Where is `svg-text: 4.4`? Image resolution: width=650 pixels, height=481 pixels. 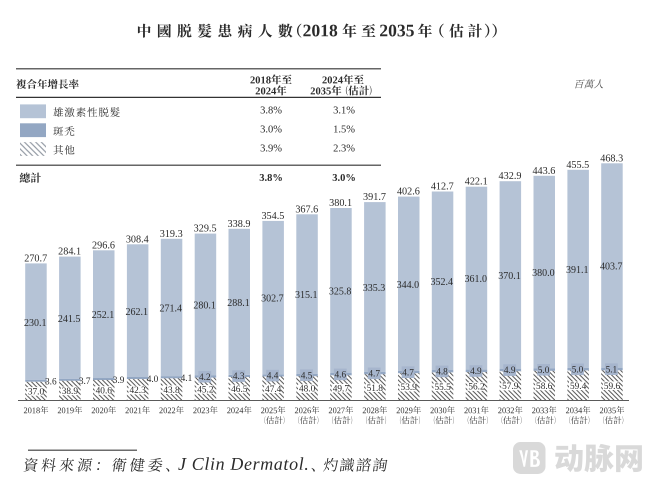 svg-text: 4.4 is located at coordinates (273, 377).